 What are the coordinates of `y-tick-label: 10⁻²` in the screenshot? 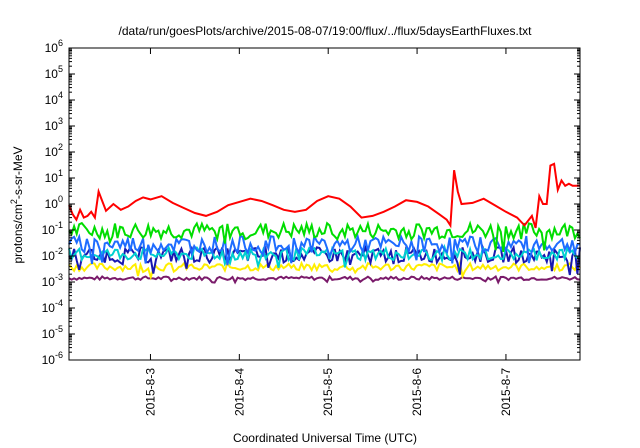 It's located at (52, 254).